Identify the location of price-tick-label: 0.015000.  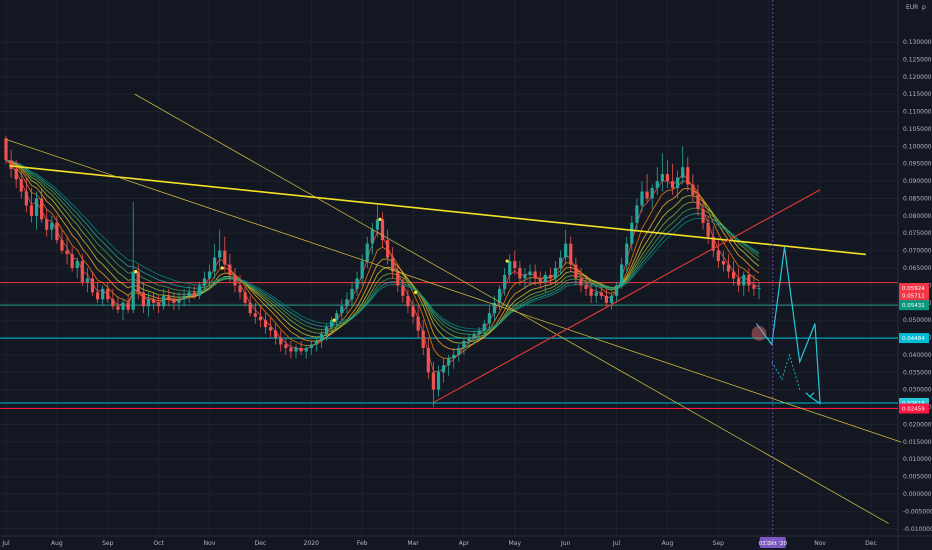
(917, 442).